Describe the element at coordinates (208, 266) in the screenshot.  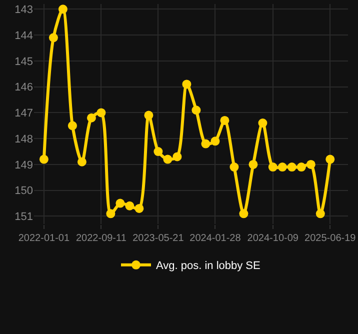
I see `legend-label: Avg. pos. in lobby SE` at that location.